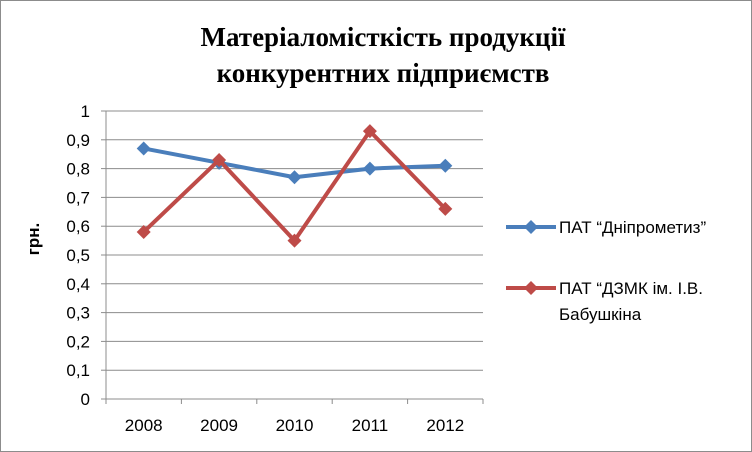 The image size is (752, 452). What do you see at coordinates (219, 425) in the screenshot?
I see `x-tick-label: 2009` at bounding box center [219, 425].